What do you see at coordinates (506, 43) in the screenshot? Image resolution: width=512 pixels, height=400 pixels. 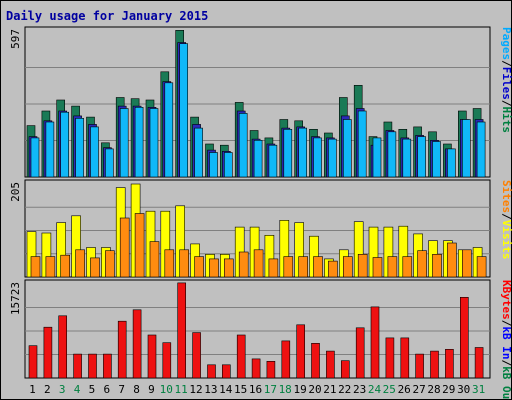 I see `legend-item-pages: Pages` at bounding box center [506, 43].